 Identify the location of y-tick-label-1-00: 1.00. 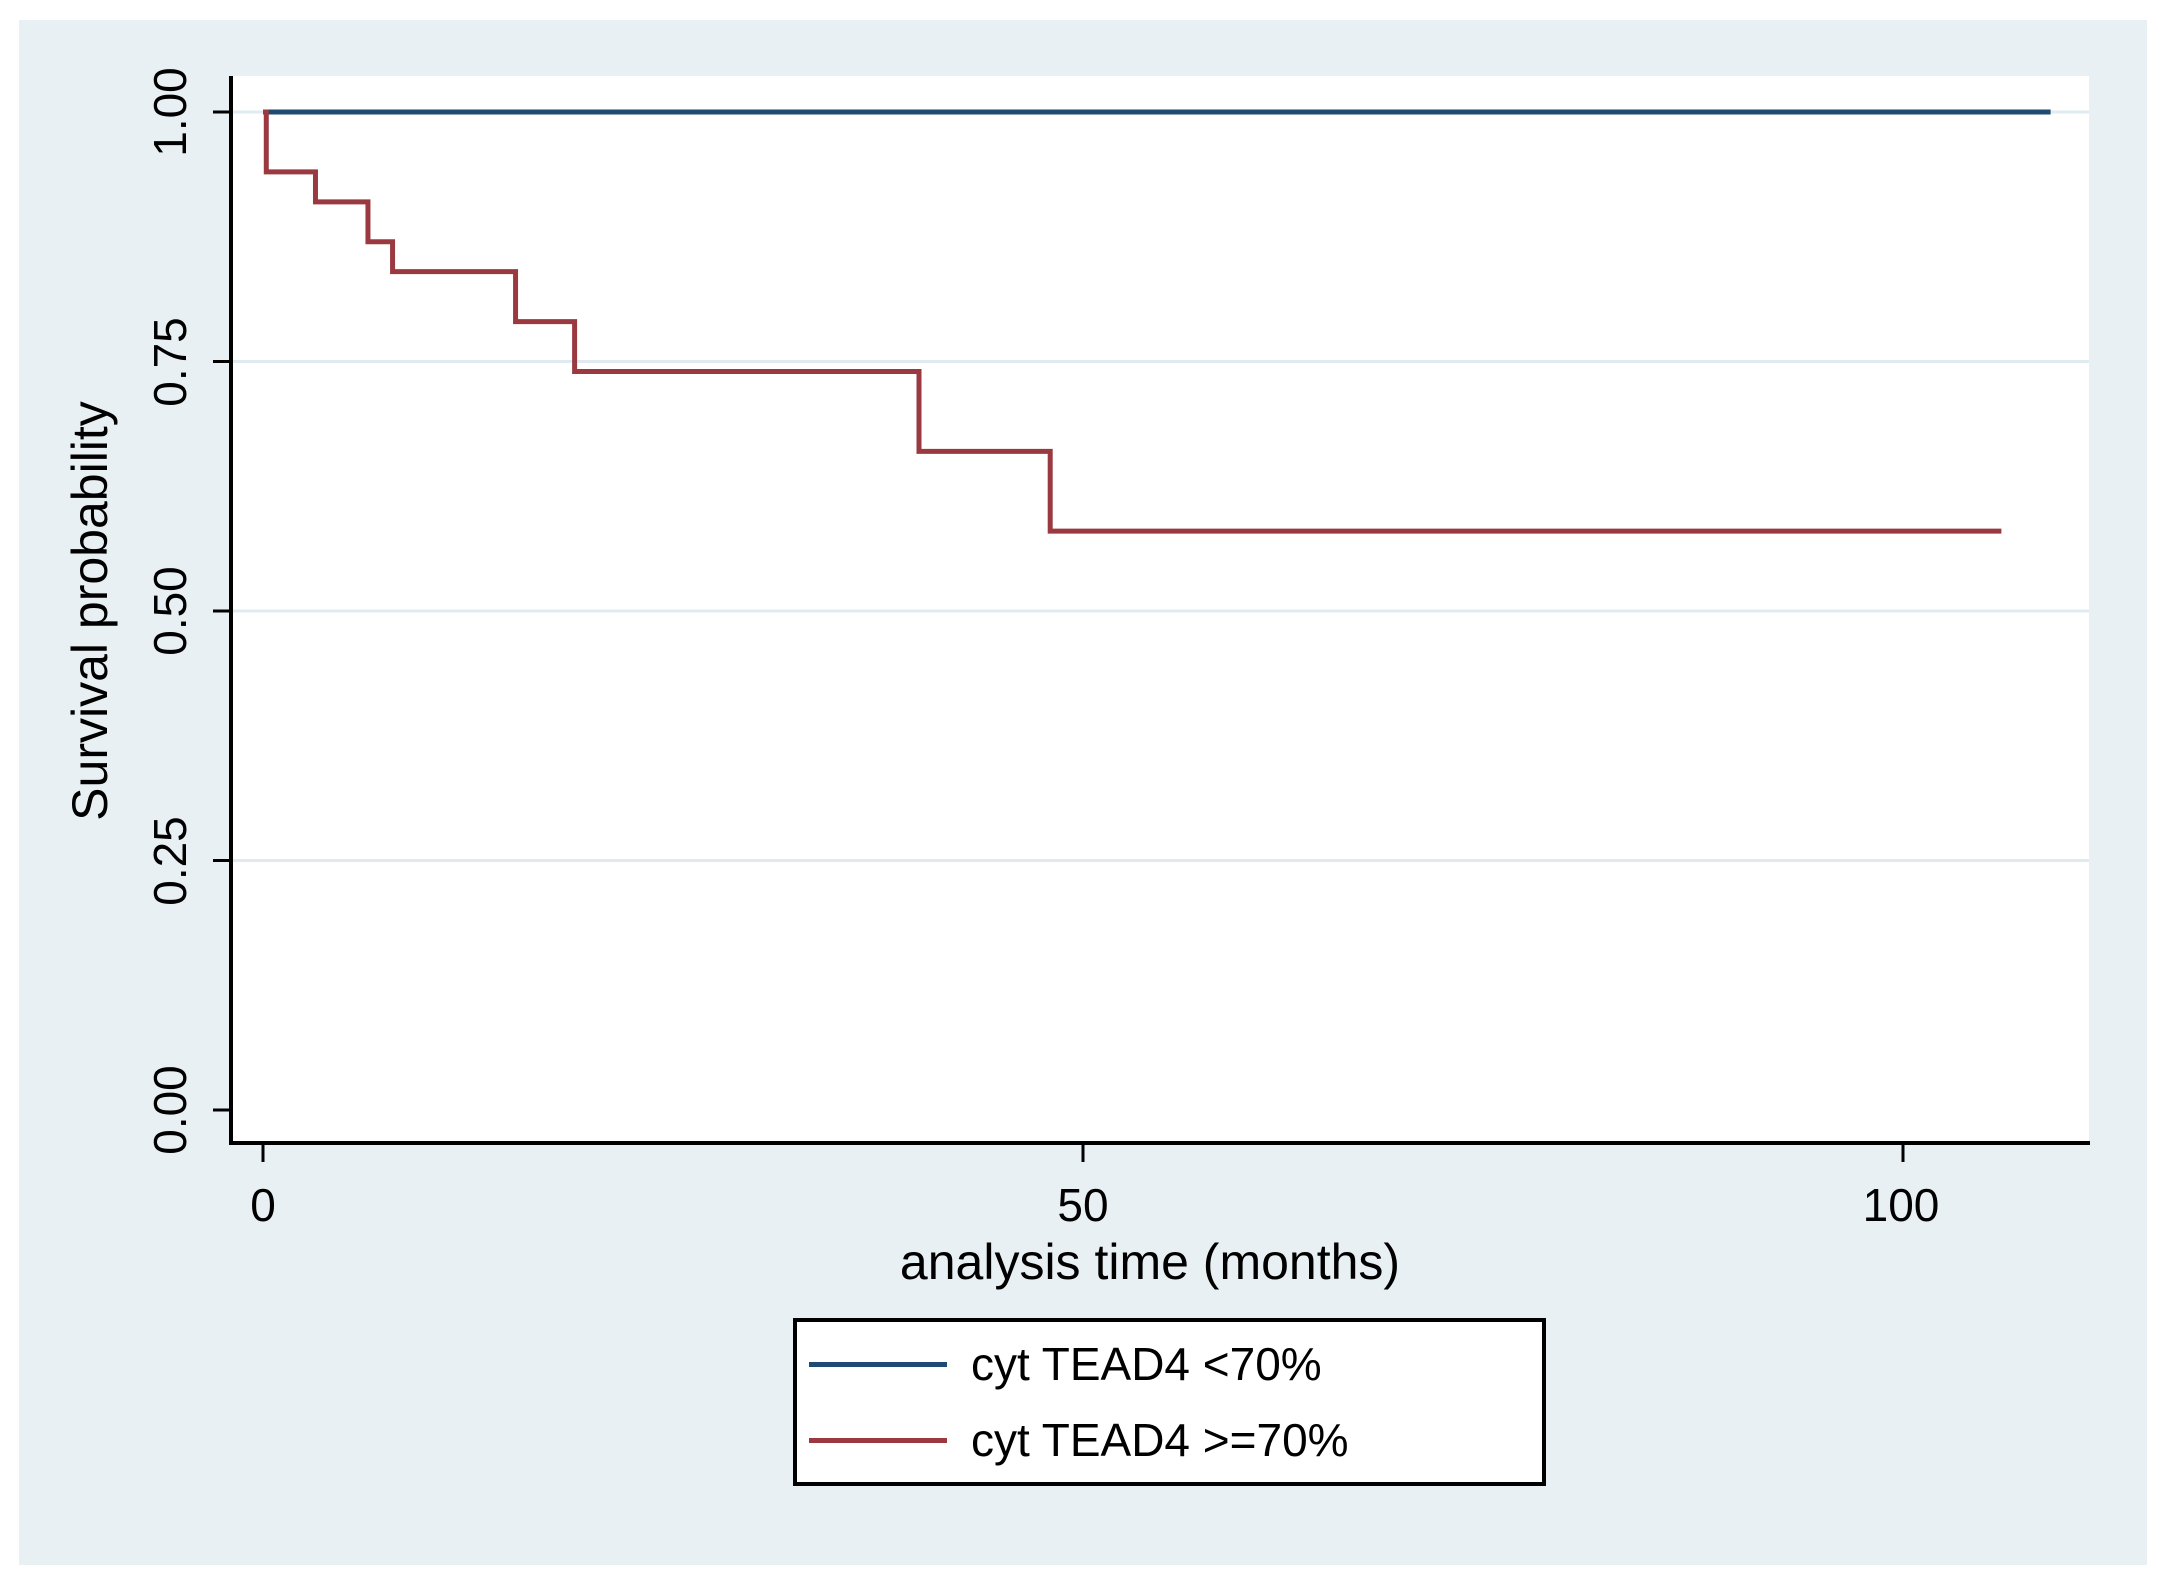
(170, 112).